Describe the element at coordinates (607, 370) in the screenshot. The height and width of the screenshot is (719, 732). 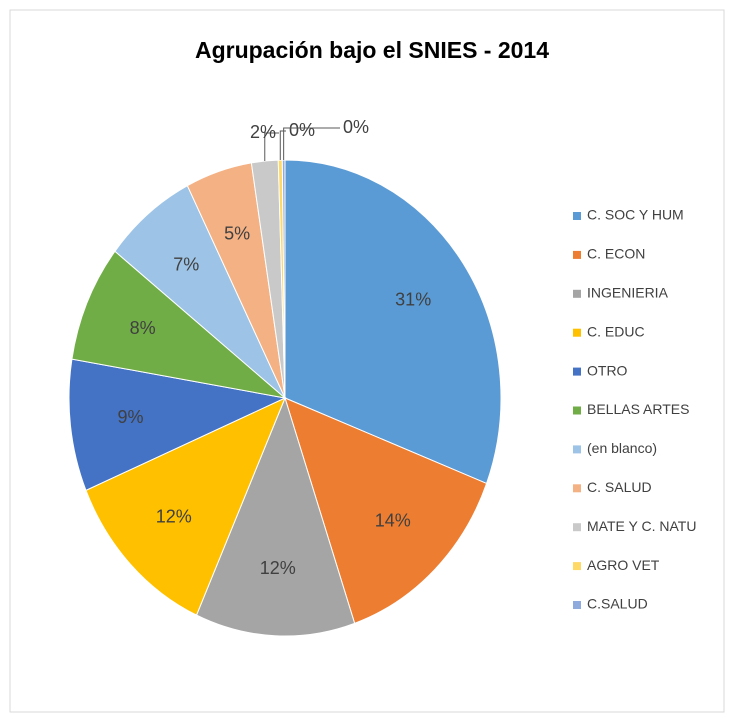
I see `legend-label: OTRO` at that location.